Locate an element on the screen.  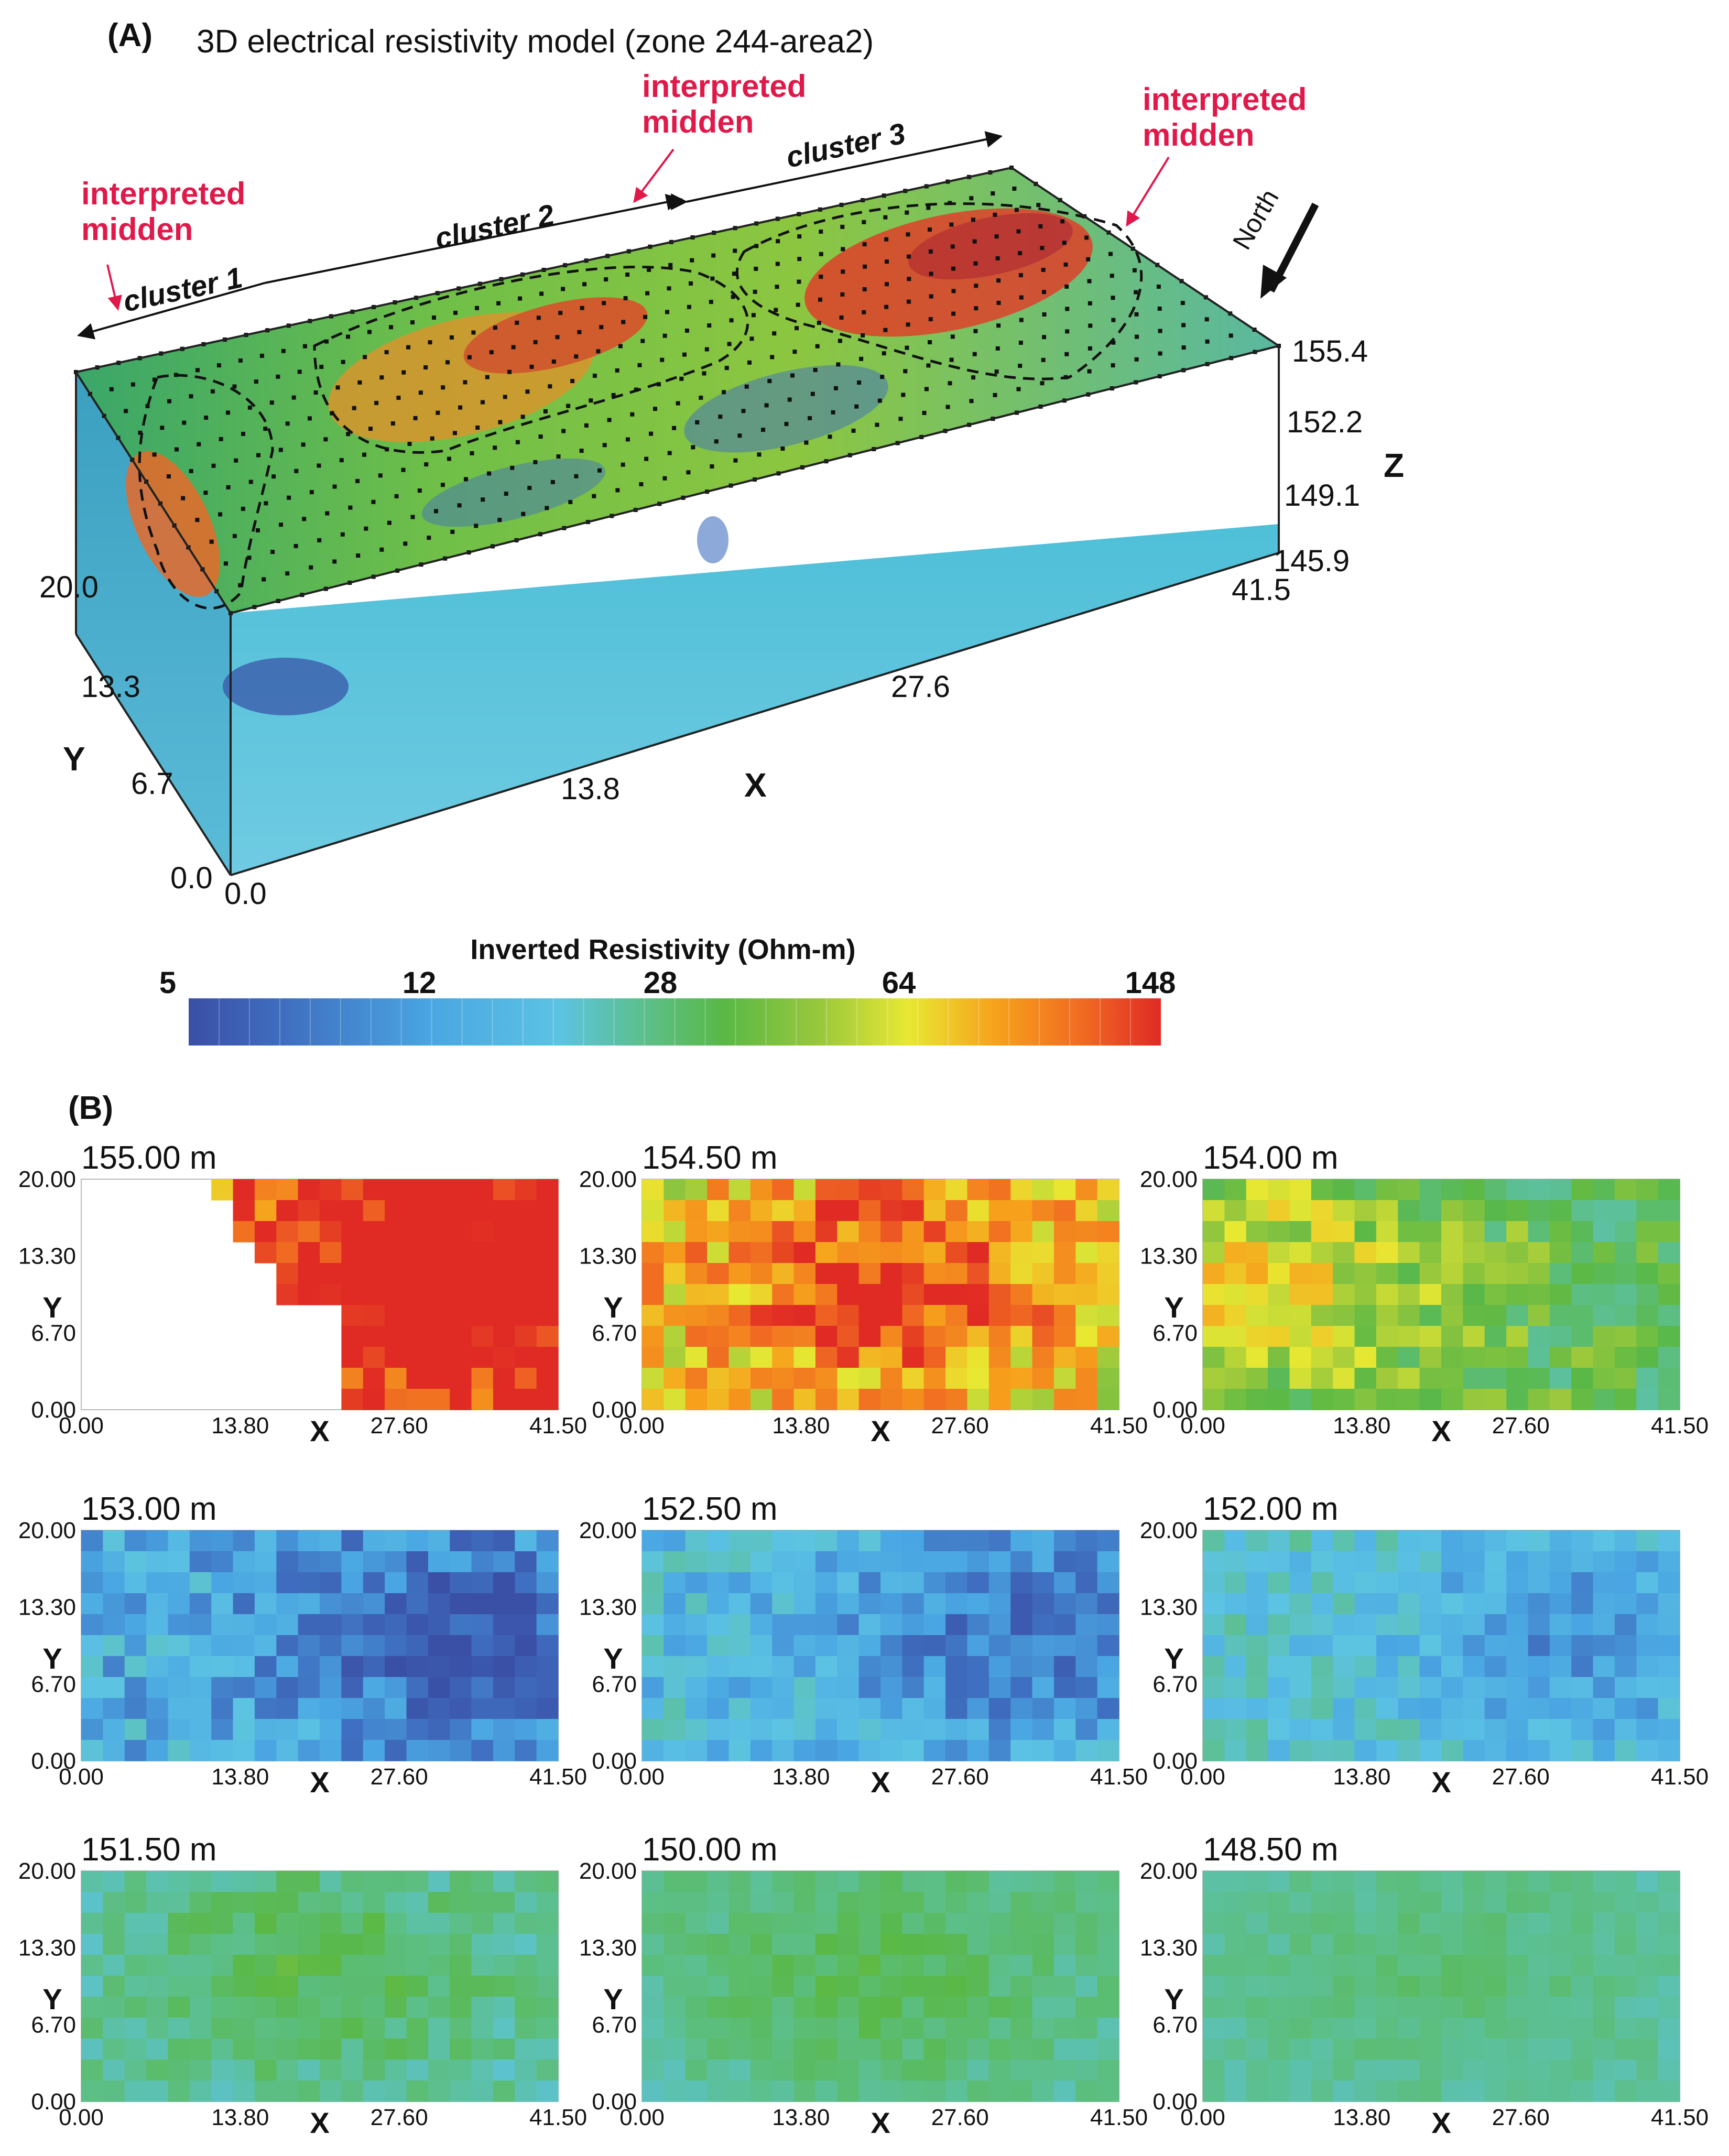
annotation-3-line2: midden is located at coordinates (1198, 135).